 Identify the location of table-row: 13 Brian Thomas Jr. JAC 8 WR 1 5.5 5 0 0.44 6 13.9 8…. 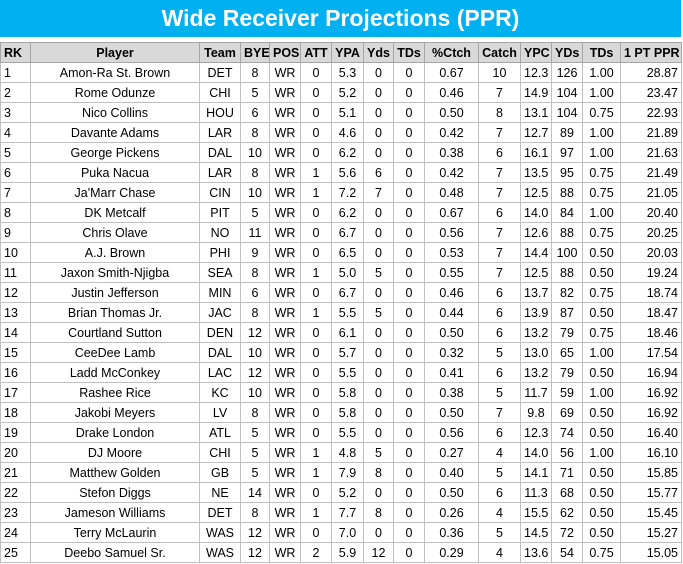
(341, 312).